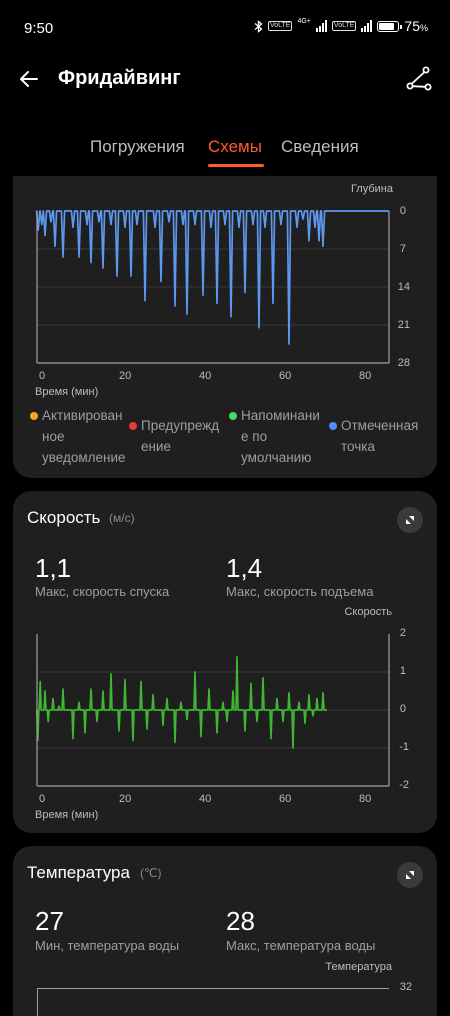 The height and width of the screenshot is (1016, 450). I want to click on orange-dot-icon, so click(34, 416).